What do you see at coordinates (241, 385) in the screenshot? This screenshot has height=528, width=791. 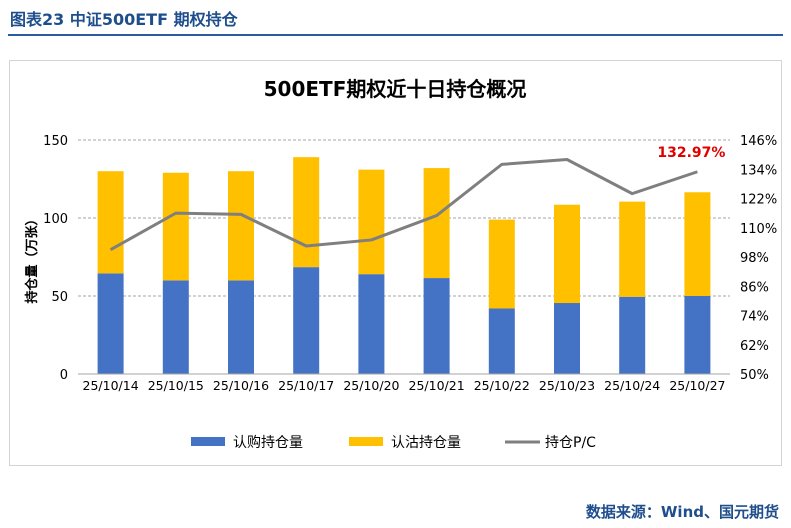 I see `x-tick-label: 25/10/16` at bounding box center [241, 385].